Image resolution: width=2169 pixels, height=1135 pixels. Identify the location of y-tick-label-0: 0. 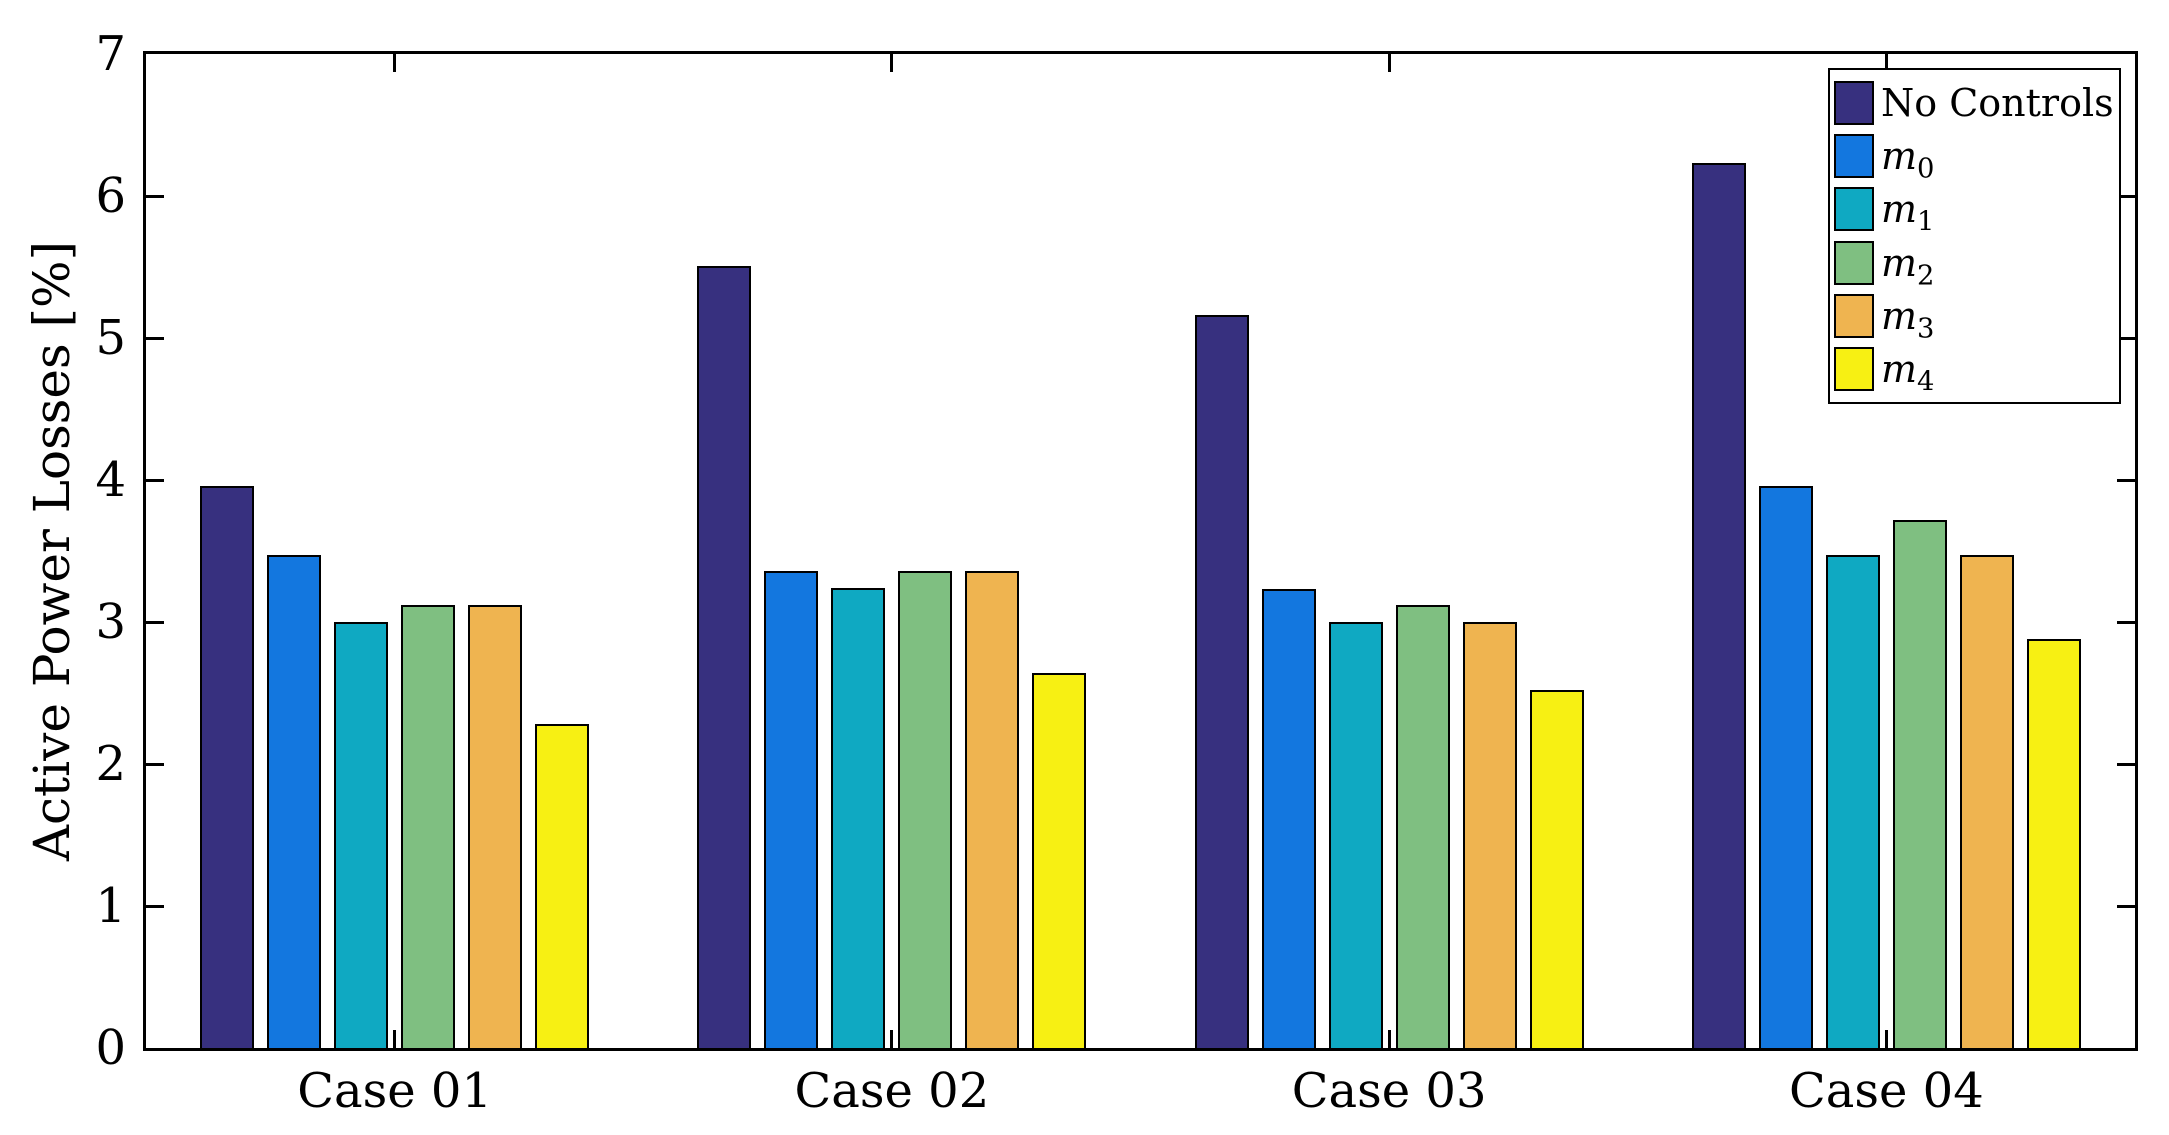
(110, 1048).